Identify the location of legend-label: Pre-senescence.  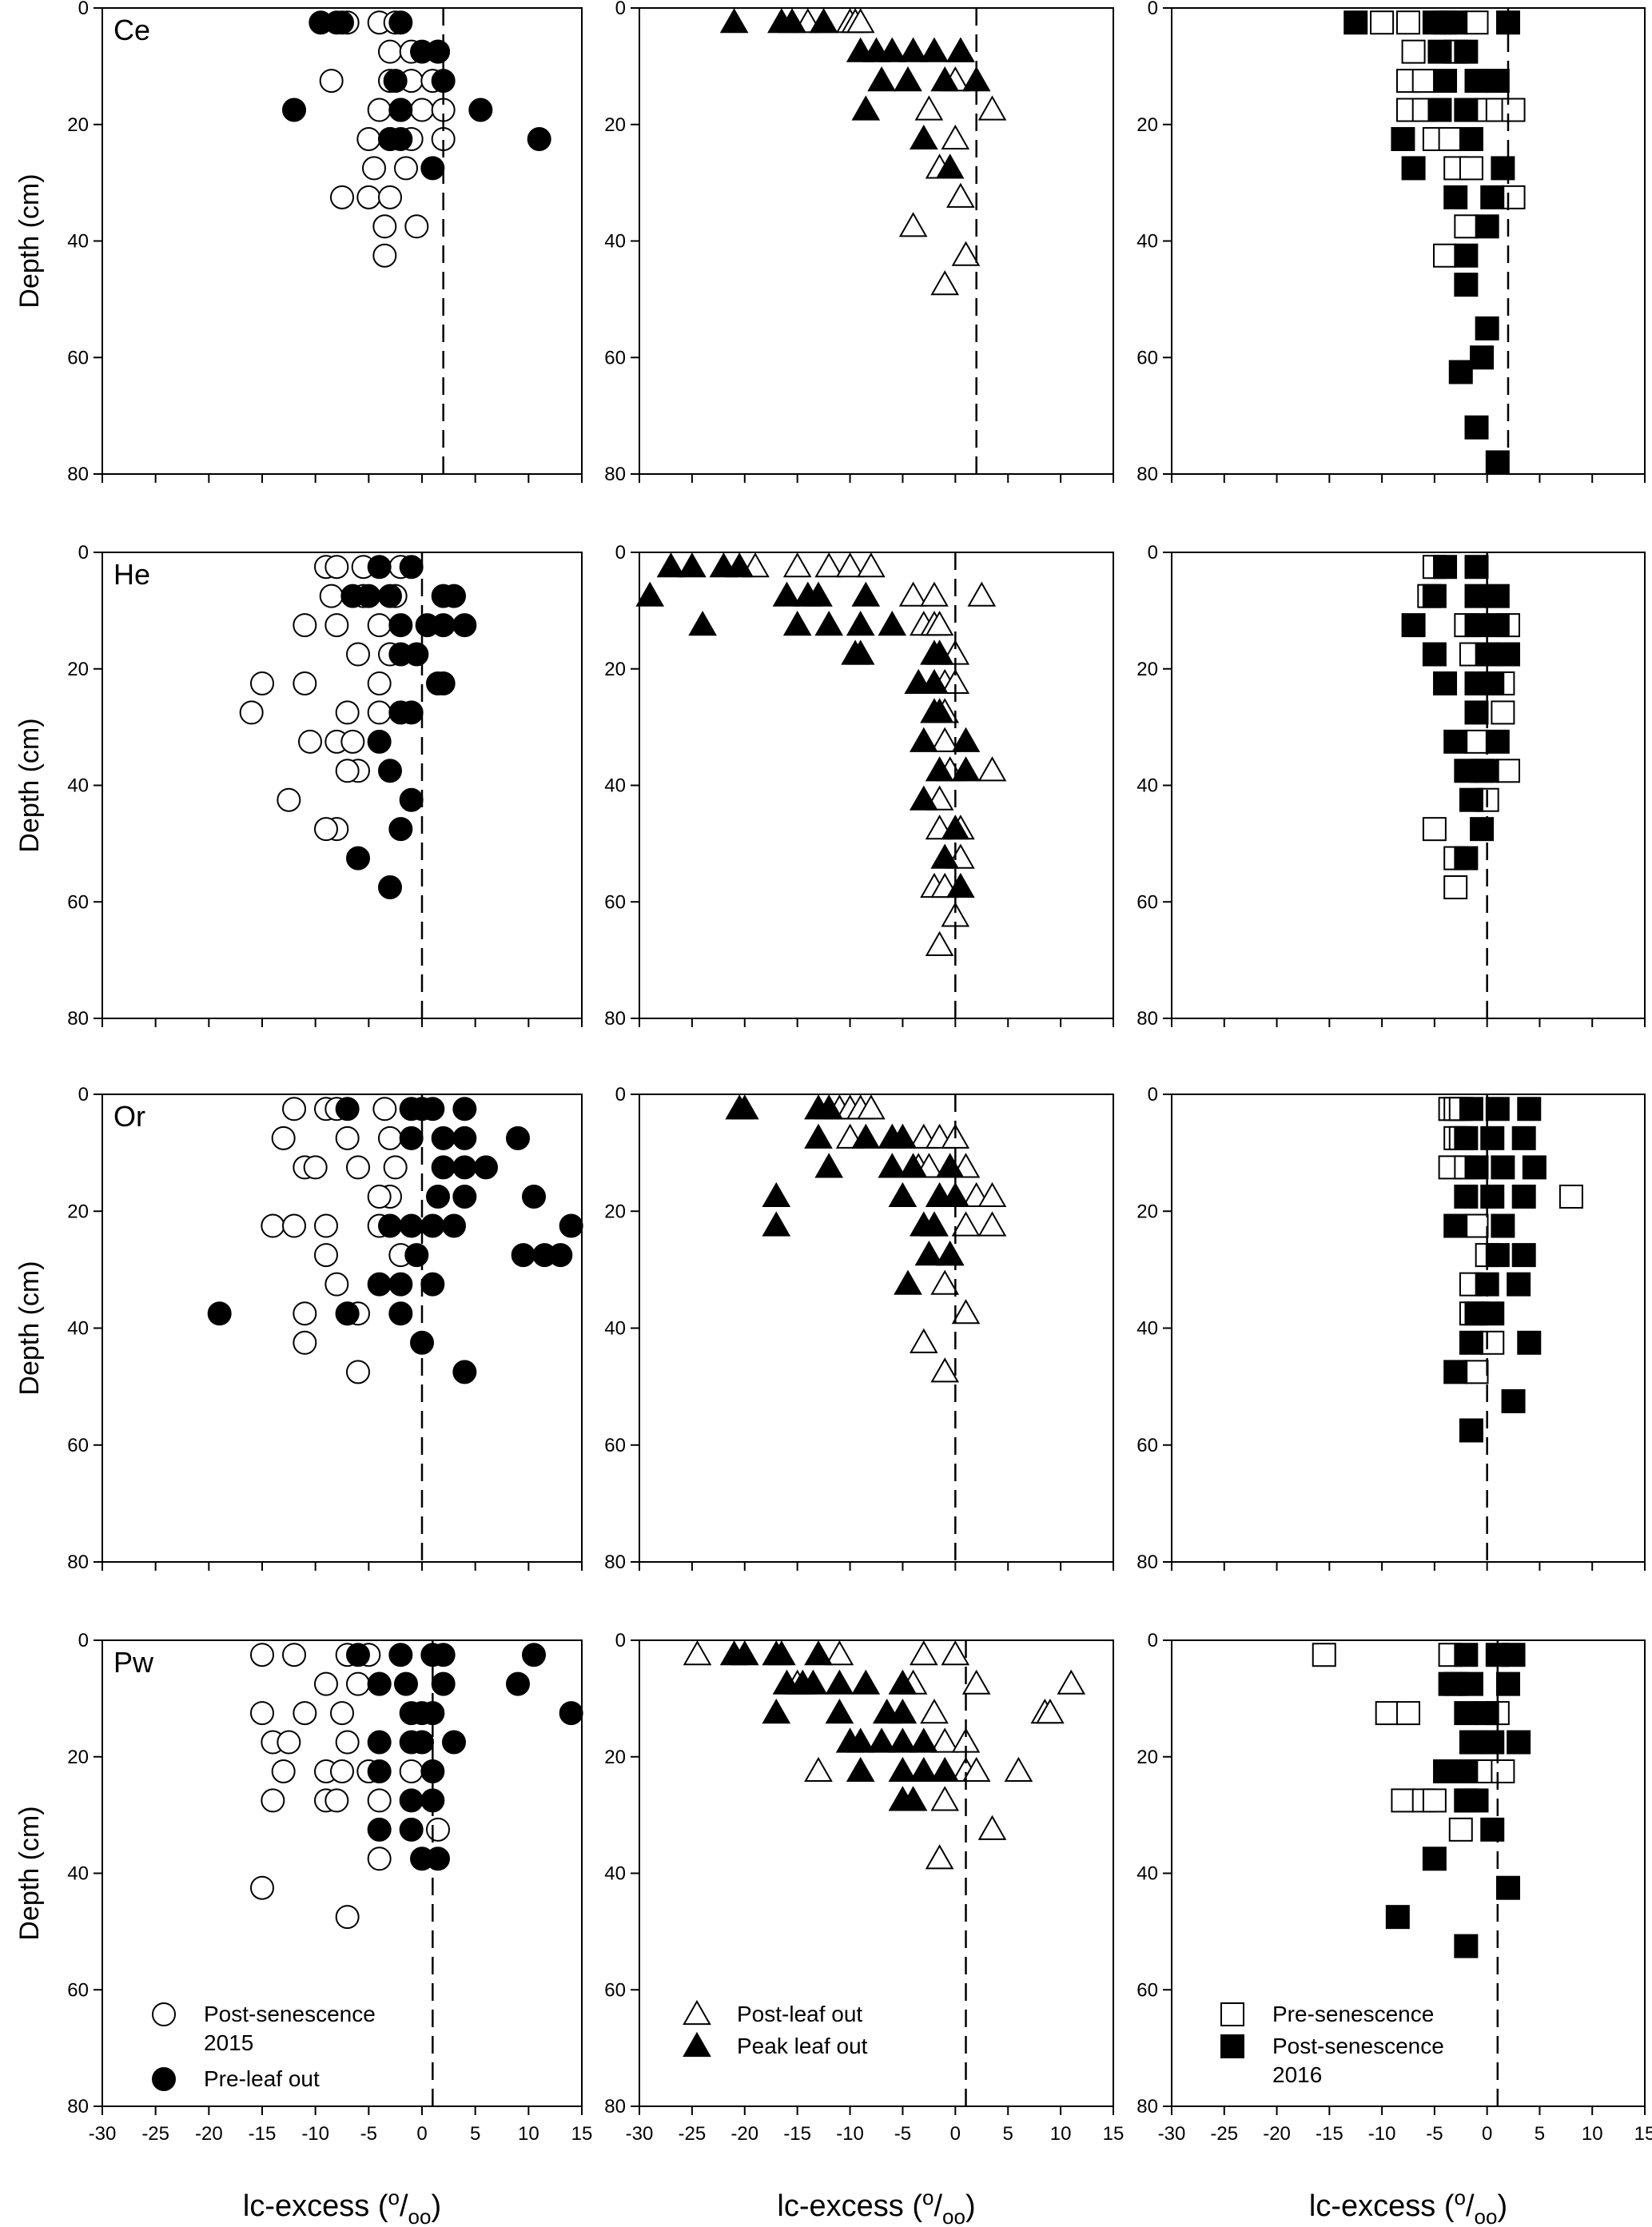
(1353, 2014).